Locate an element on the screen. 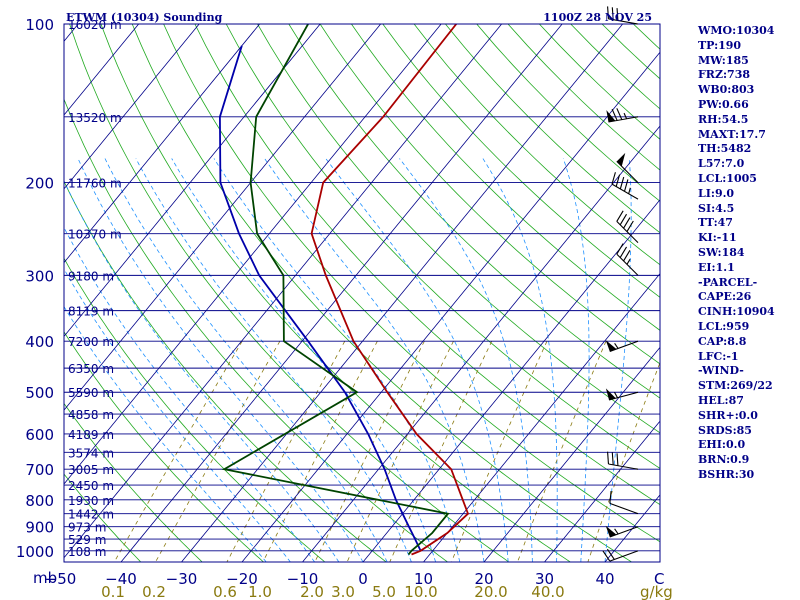 This screenshot has width=800, height=600. index-item: FRZ:738 is located at coordinates (724, 75).